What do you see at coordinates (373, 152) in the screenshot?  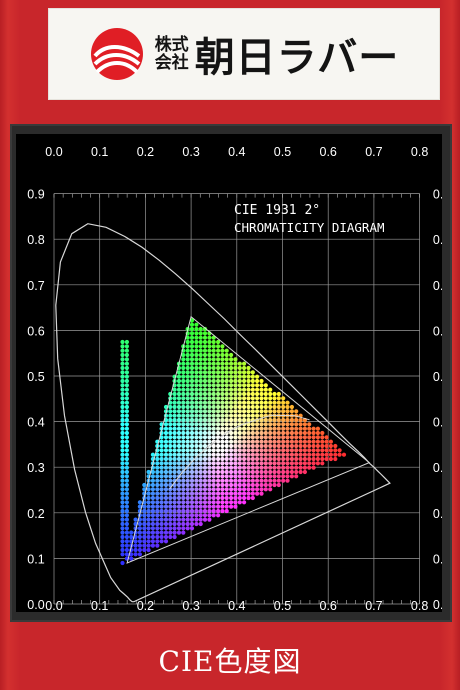 I see `axis-tick-label: 0.7` at bounding box center [373, 152].